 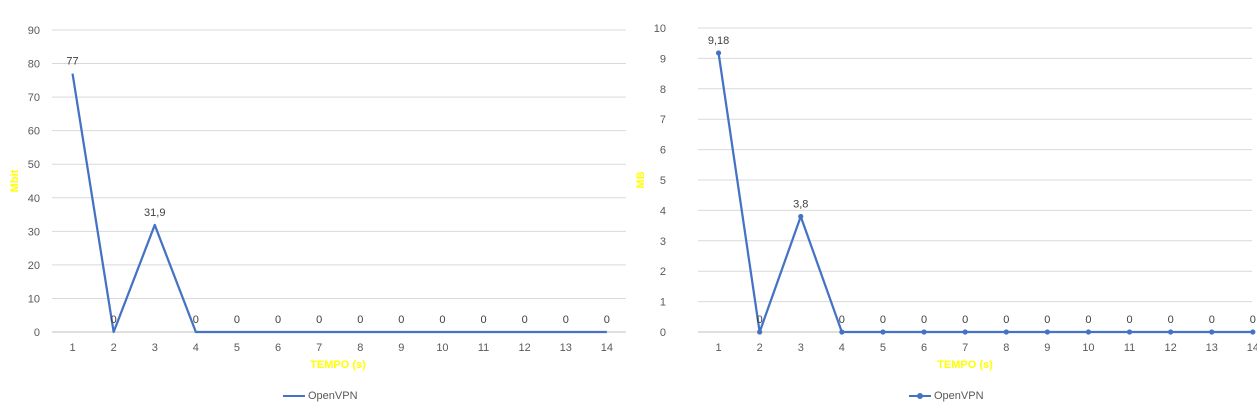 What do you see at coordinates (663, 181) in the screenshot?
I see `y-tick-label: 5` at bounding box center [663, 181].